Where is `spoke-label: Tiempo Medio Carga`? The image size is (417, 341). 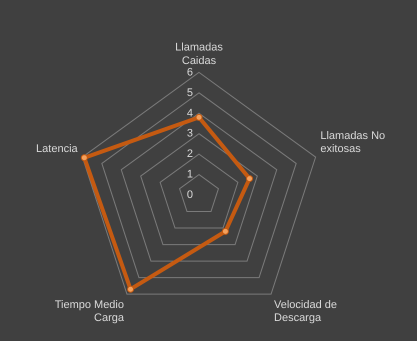
spoke-label: Tiempo Medio Carga is located at coordinates (89, 311).